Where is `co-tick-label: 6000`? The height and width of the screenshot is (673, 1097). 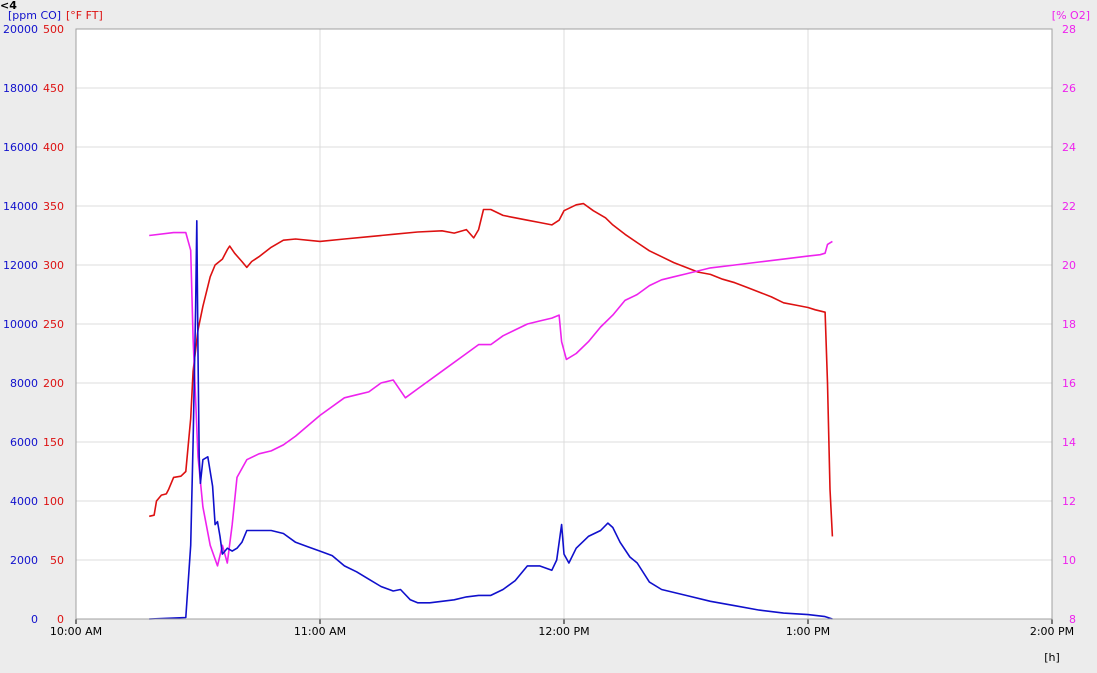
co-tick-label: 6000 is located at coordinates (24, 442).